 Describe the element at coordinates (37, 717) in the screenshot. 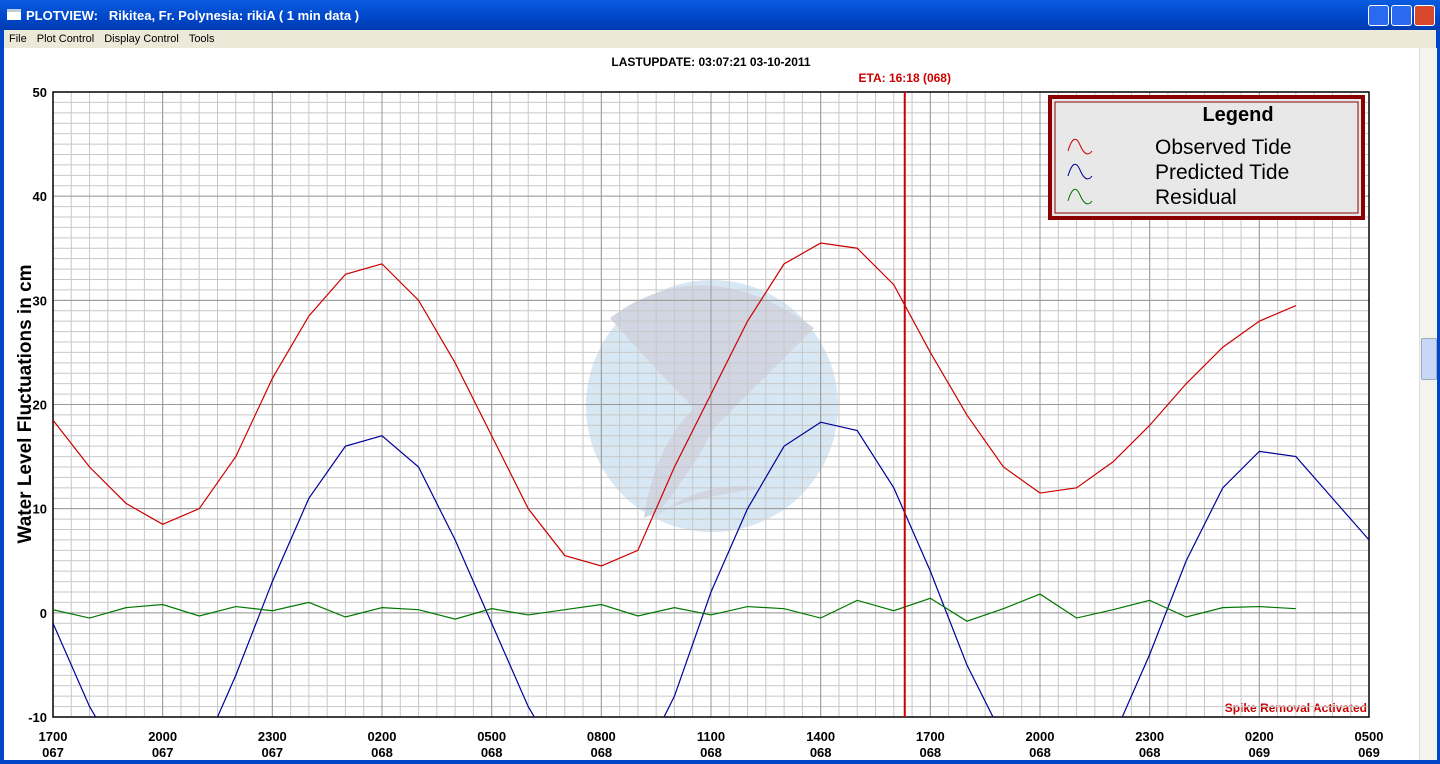

I see `y-tick-label: -10` at that location.